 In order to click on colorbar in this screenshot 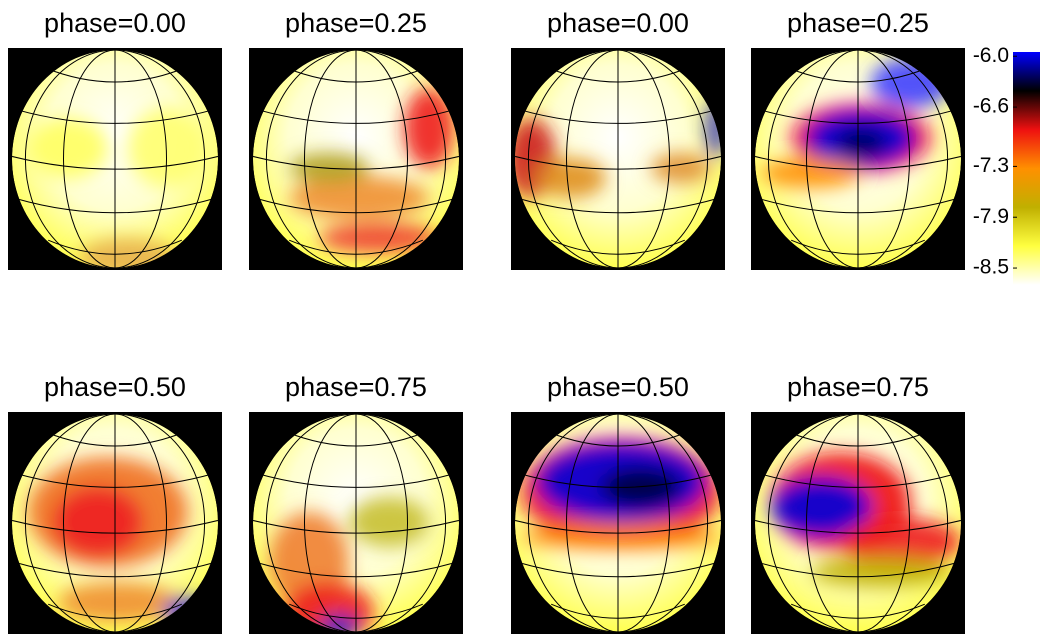, I will do `click(1026, 168)`.